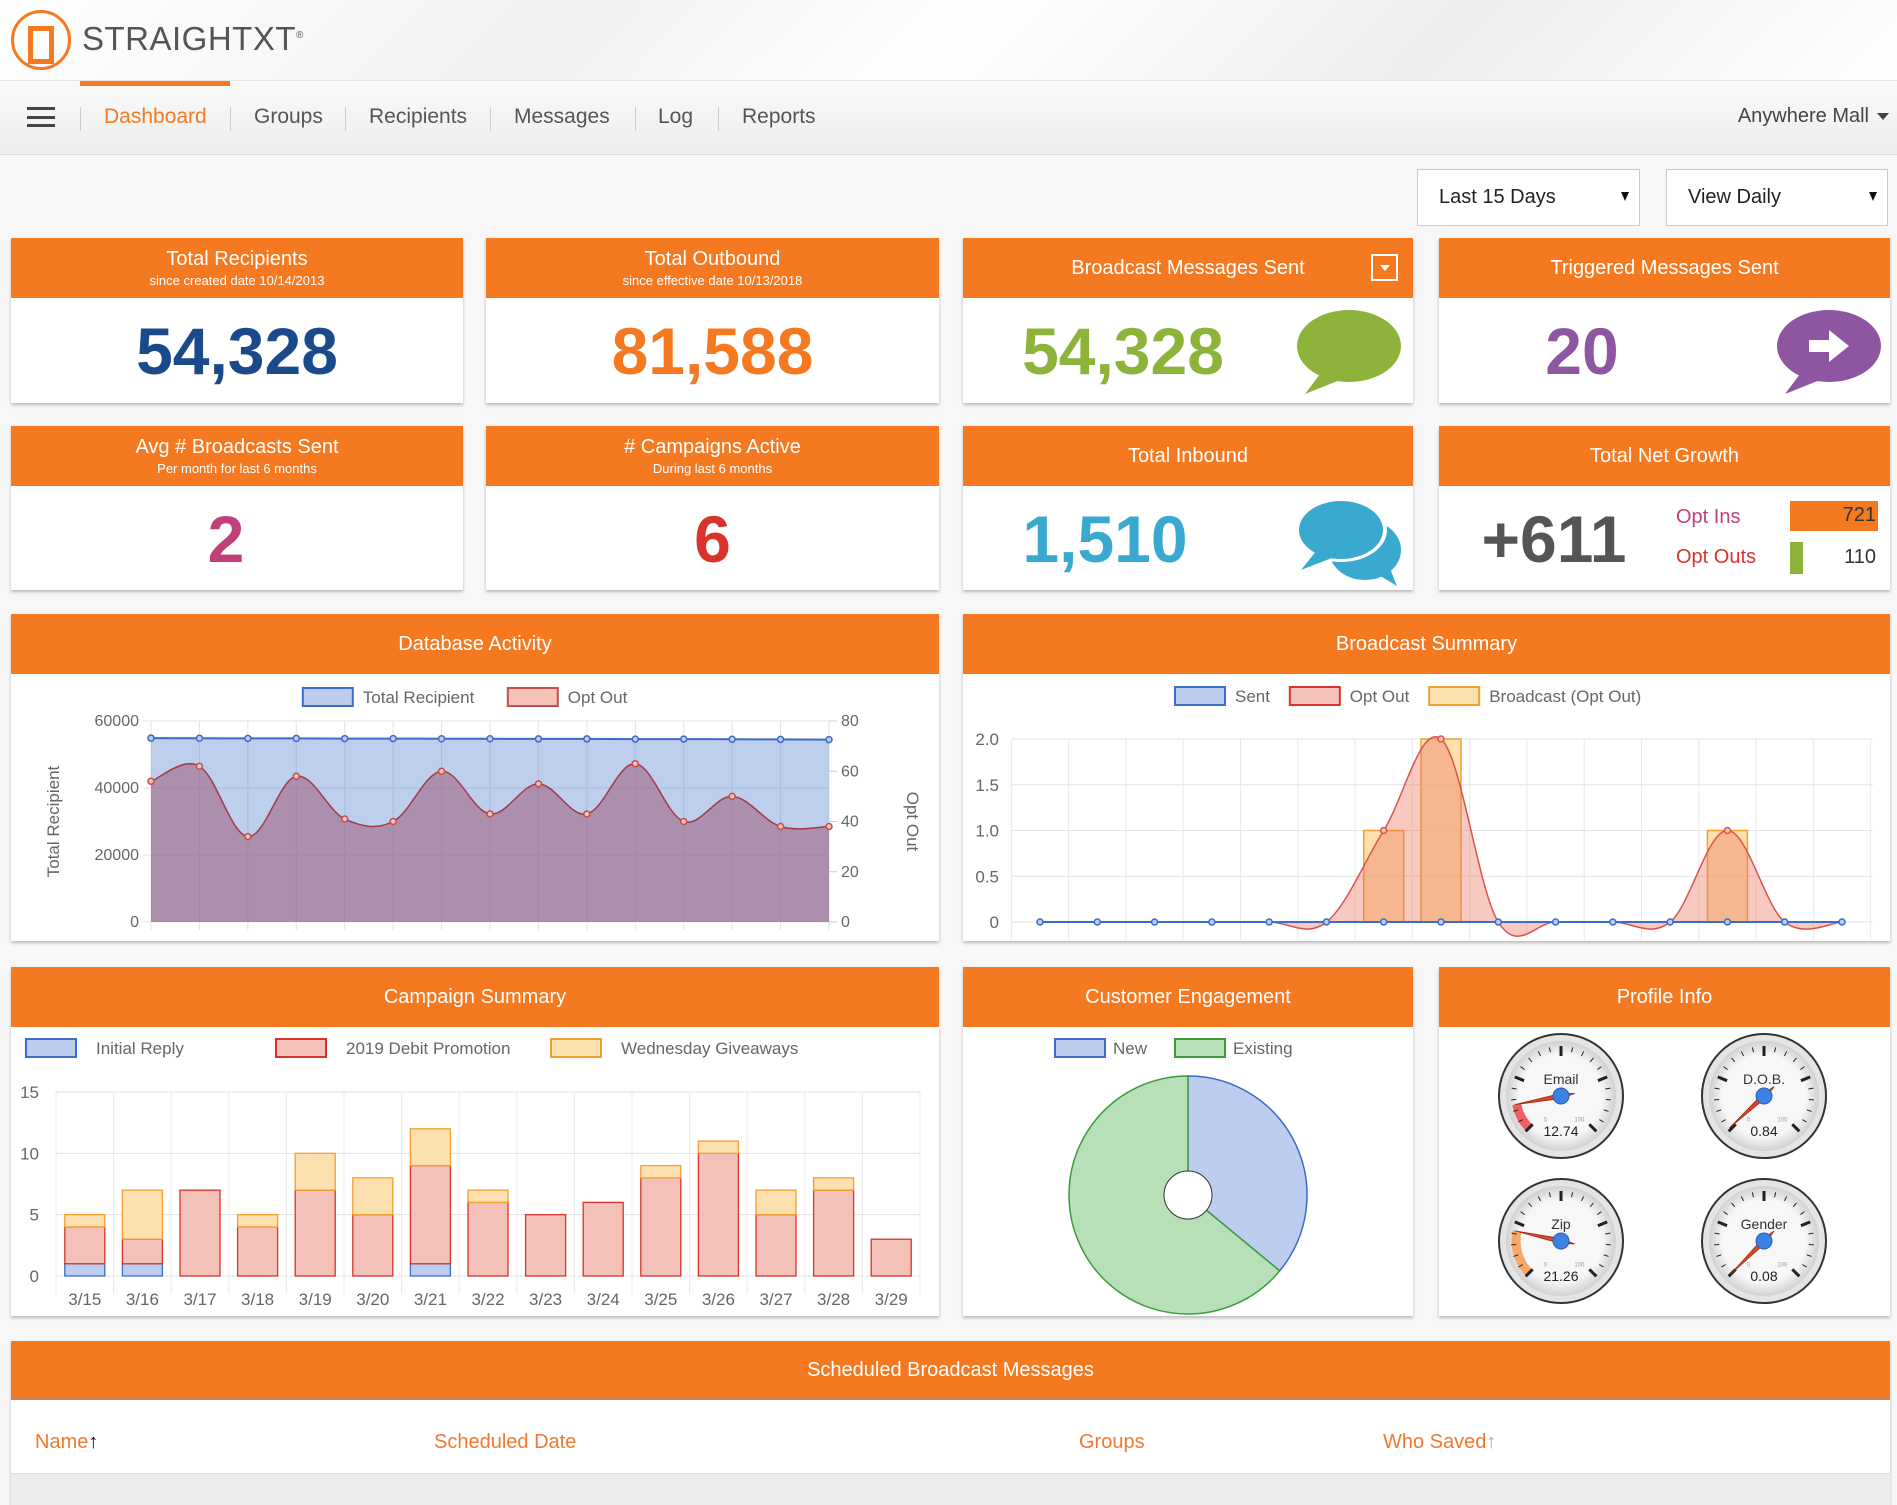 The width and height of the screenshot is (1897, 1505). I want to click on card-title: Broadcast Messages Sent, so click(1188, 267).